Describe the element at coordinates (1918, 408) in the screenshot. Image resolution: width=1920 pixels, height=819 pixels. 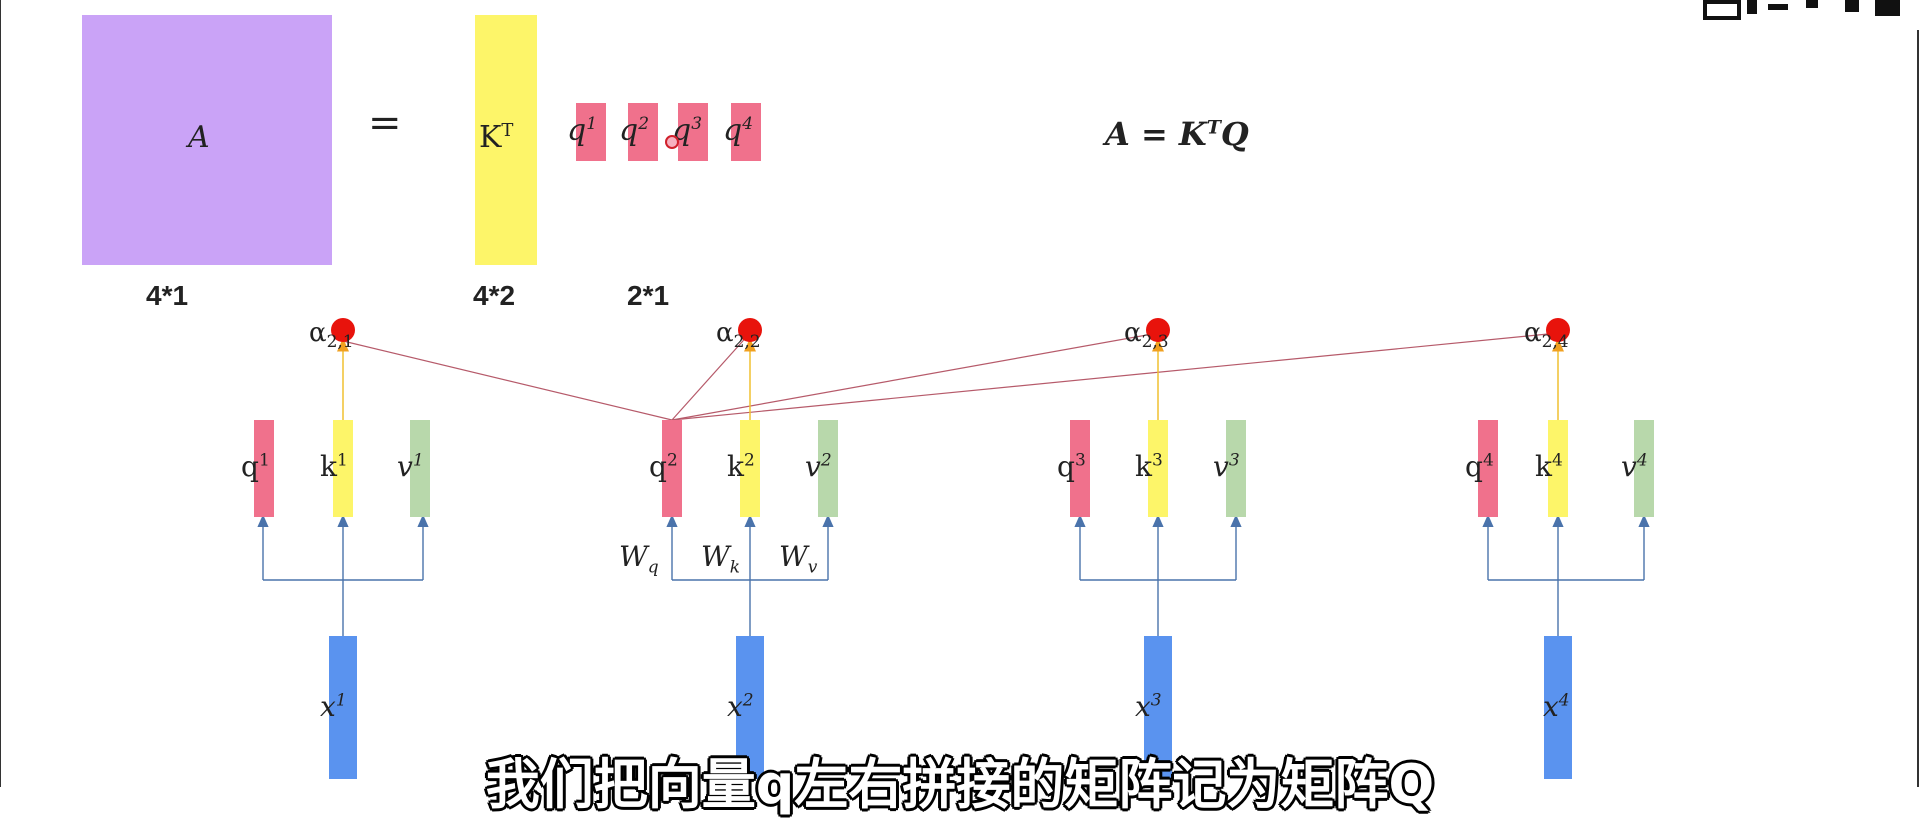
I see `right-edge-line` at that location.